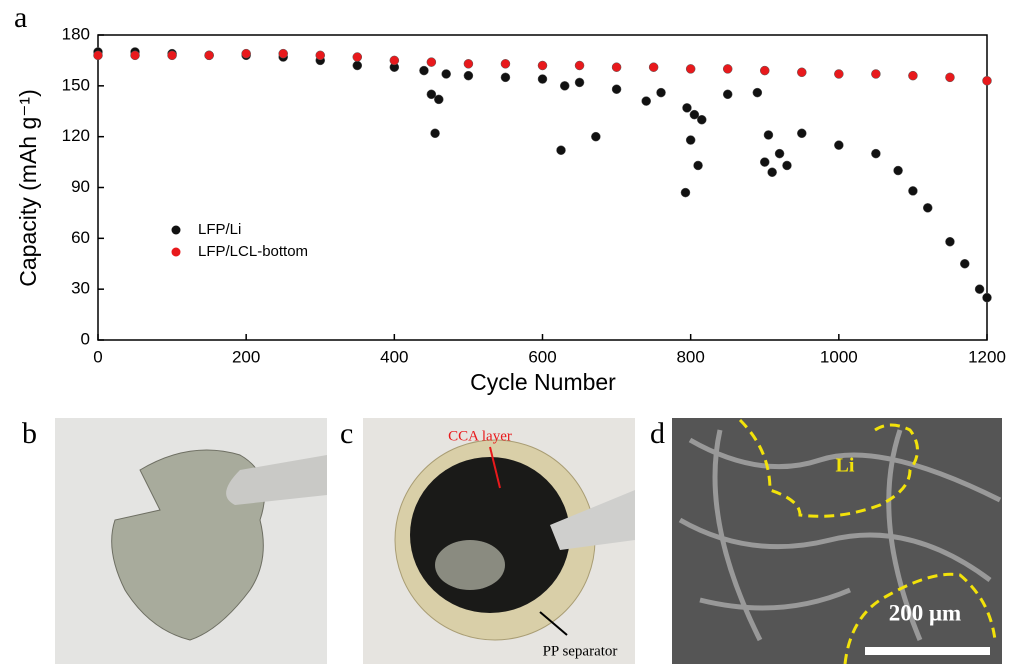  Describe the element at coordinates (80, 237) in the screenshot. I see `y-tick-label: 60` at that location.